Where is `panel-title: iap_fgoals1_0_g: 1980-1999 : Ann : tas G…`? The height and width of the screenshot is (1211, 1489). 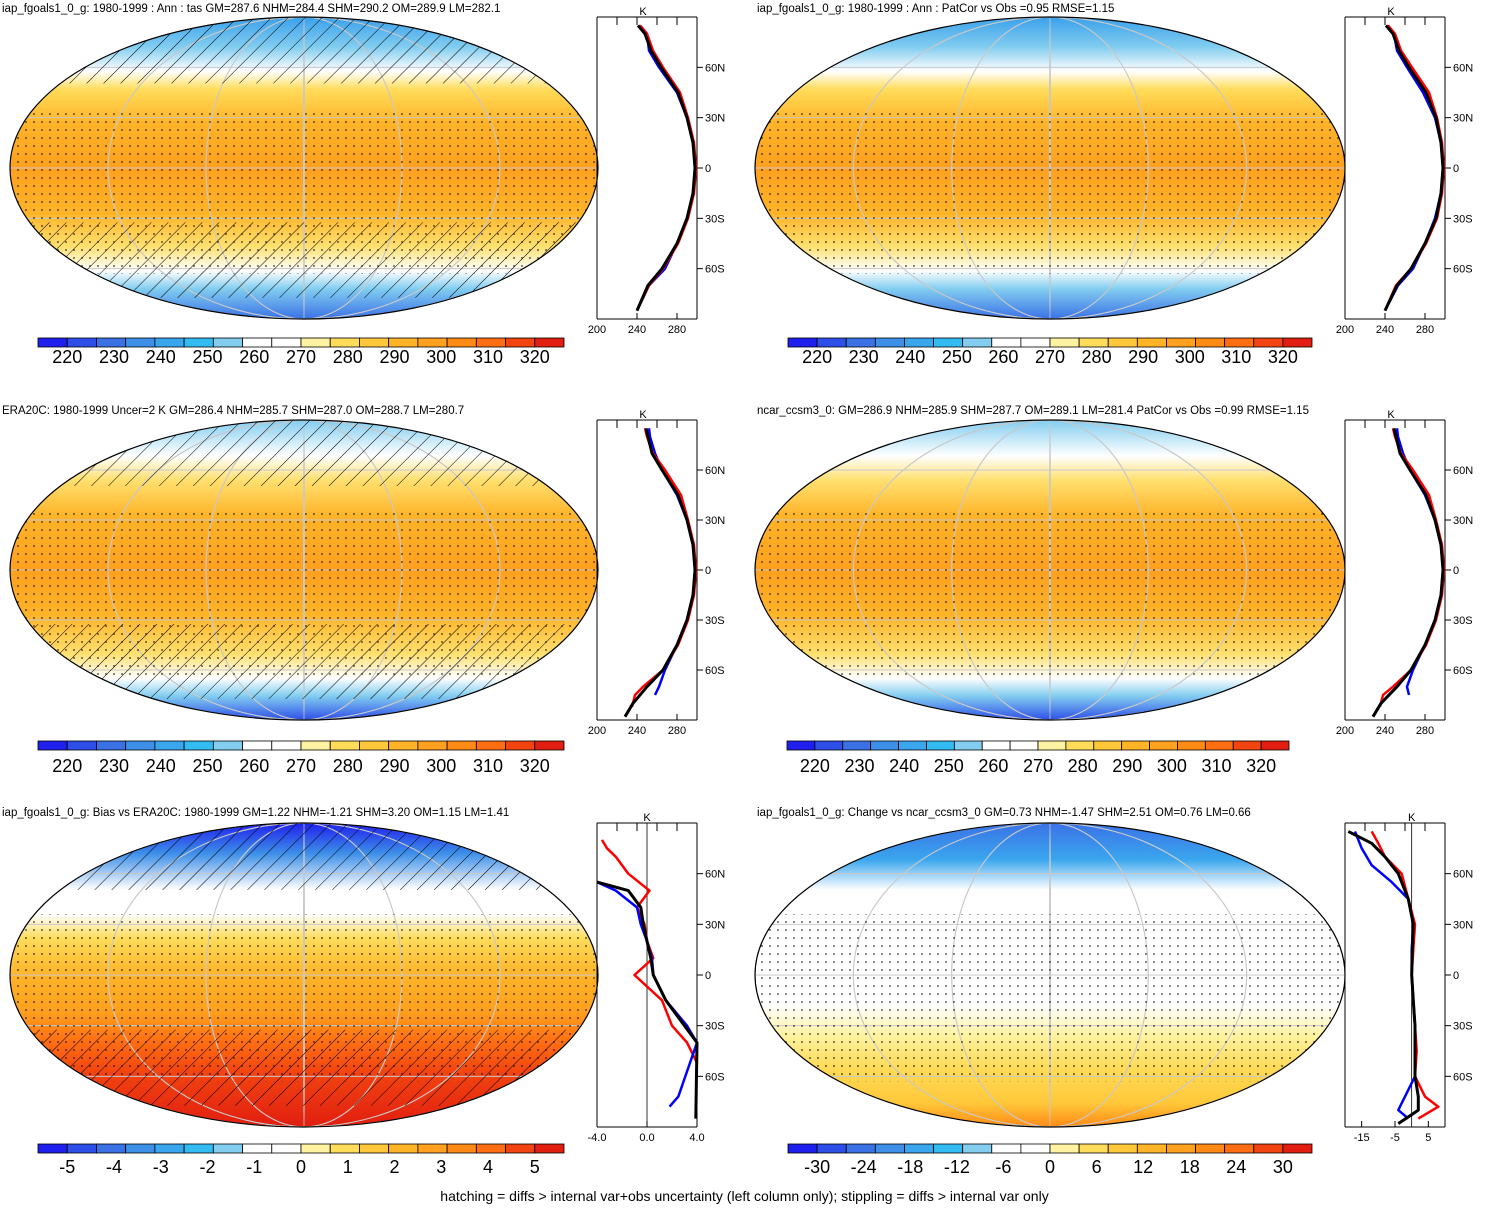
panel-title: iap_fgoals1_0_g: 1980-1999 : Ann : tas G… is located at coordinates (251, 9).